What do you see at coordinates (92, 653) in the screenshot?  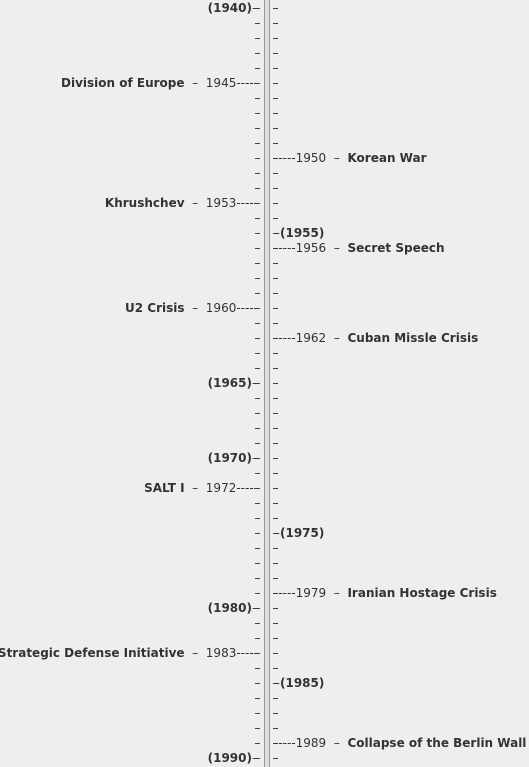 I see `event-label: Strategic Defense Initiative` at bounding box center [92, 653].